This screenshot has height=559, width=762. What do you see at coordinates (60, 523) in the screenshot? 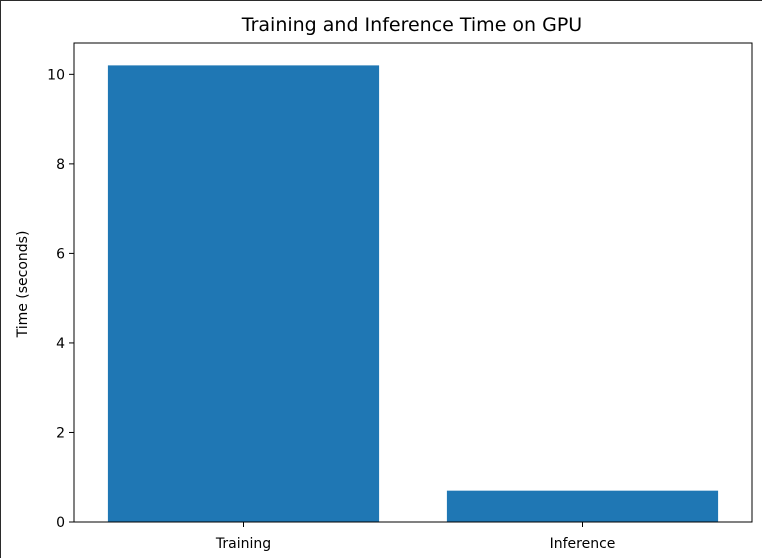
I see `y-tick-label: 0` at bounding box center [60, 523].